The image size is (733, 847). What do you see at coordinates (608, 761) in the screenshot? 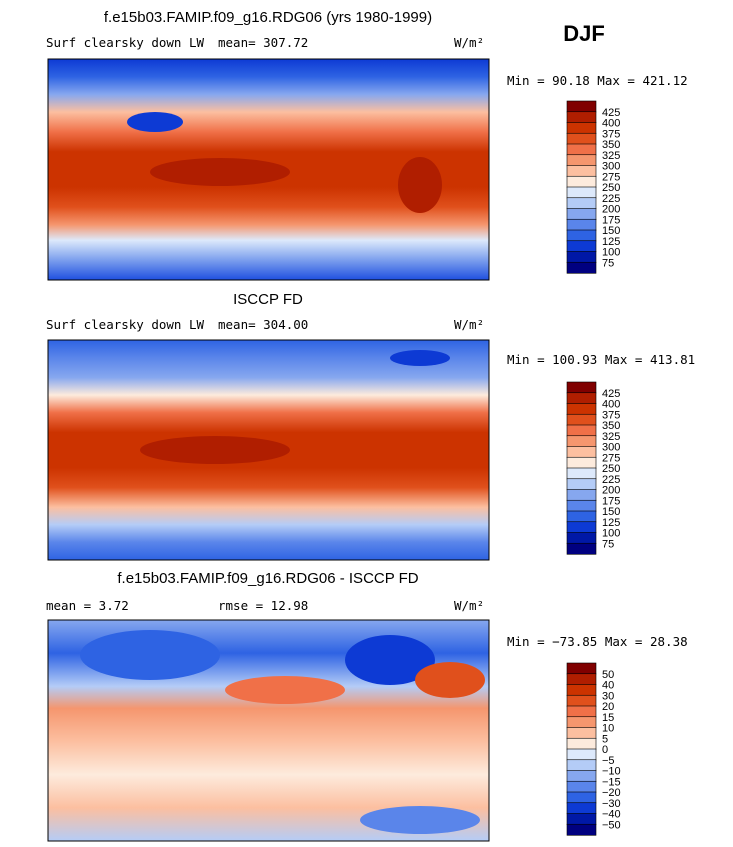
I see `colorbar-tick-label: −5` at bounding box center [608, 761].